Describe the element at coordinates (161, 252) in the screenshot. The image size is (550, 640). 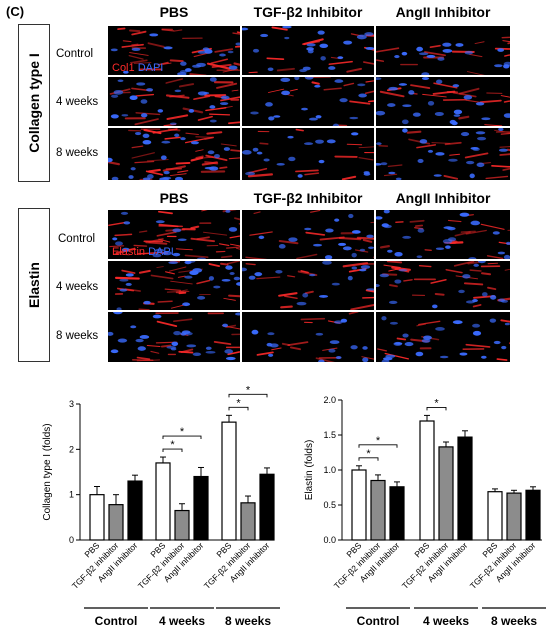
I see `stain-counter-dapi-2: DAPI` at that location.